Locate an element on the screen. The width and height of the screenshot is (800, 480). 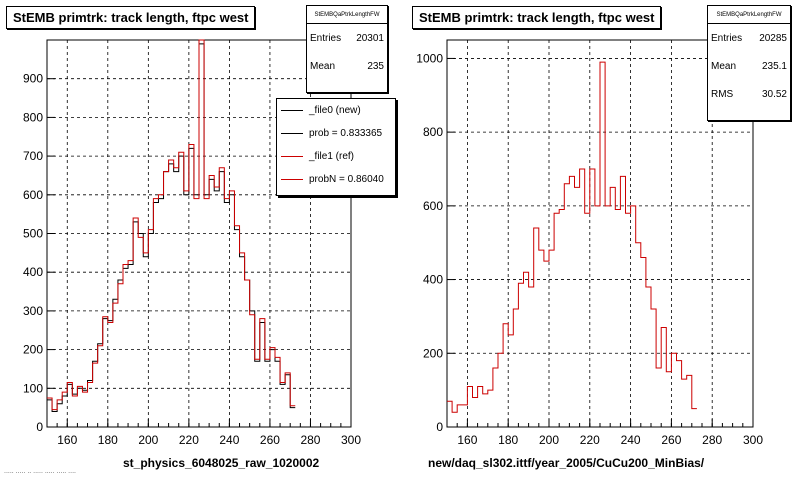
right-y-tick-label: 600 is located at coordinates (433, 206).